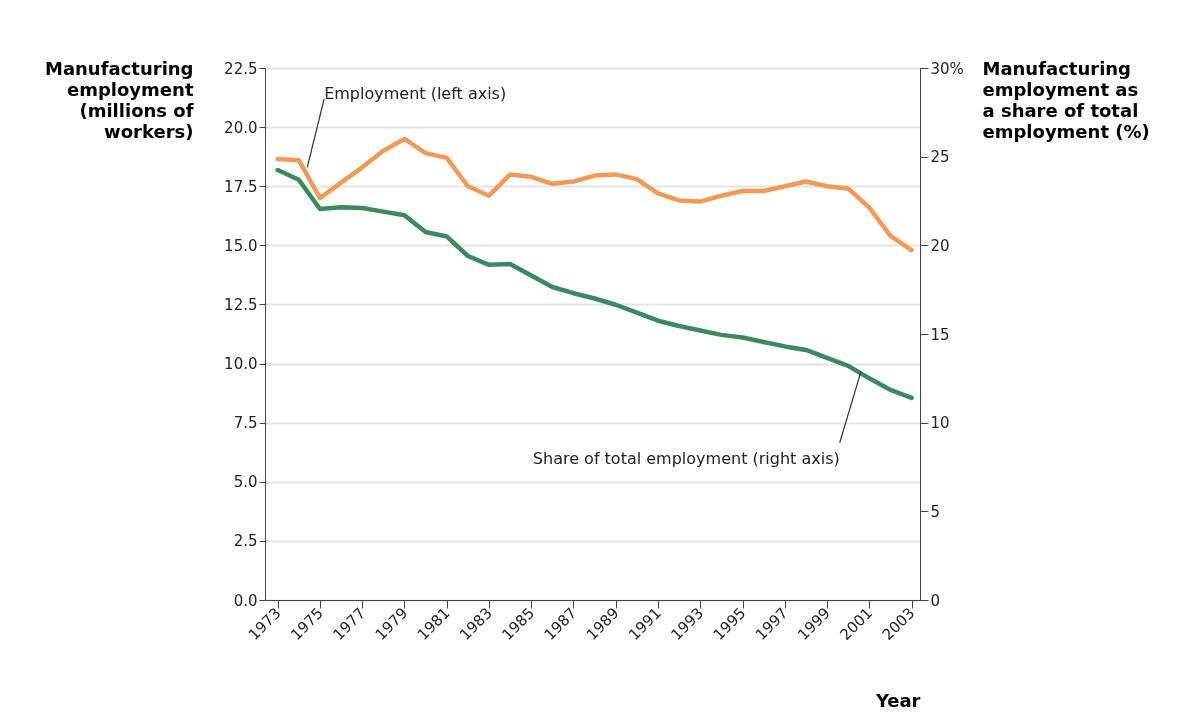  What do you see at coordinates (241, 364) in the screenshot?
I see `y-tick-label: 10.0` at bounding box center [241, 364].